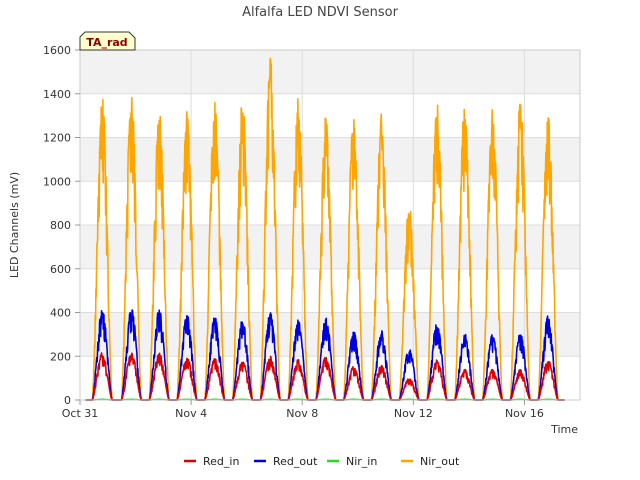 This screenshot has width=640, height=480. I want to click on legend-label: Red_in, so click(221, 461).